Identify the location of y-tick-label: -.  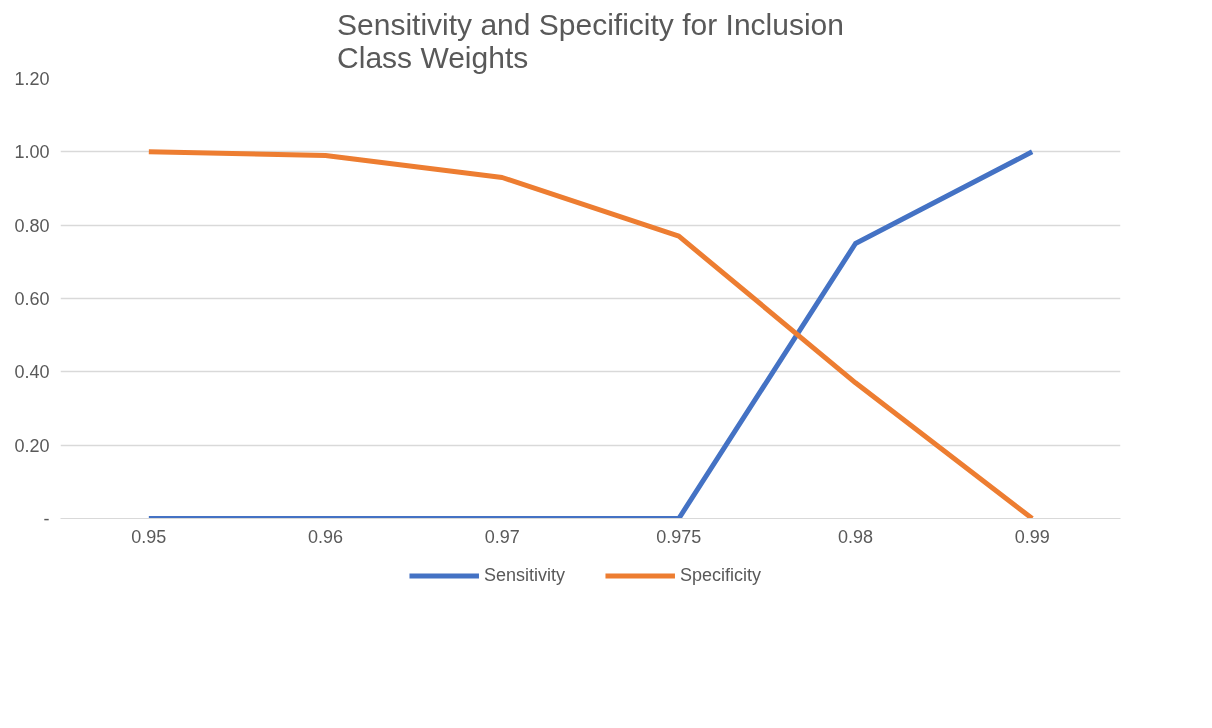
(46, 519).